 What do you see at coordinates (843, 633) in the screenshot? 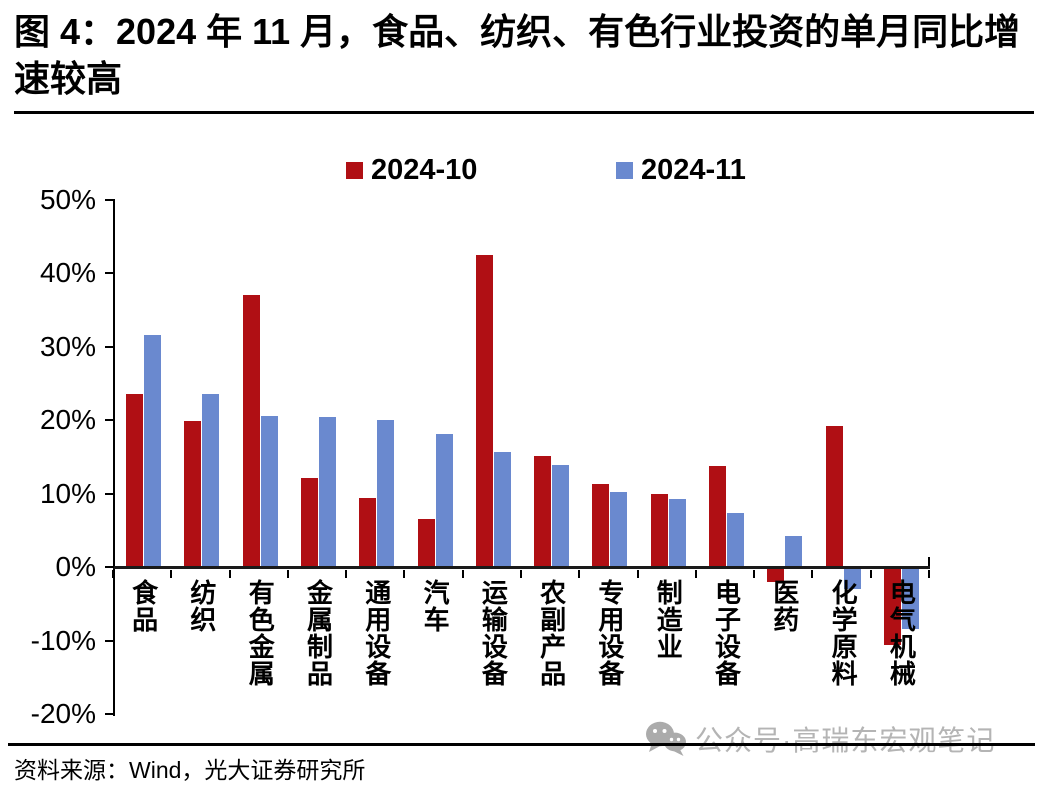
I see `x-category-label: 化学原料` at bounding box center [843, 633].